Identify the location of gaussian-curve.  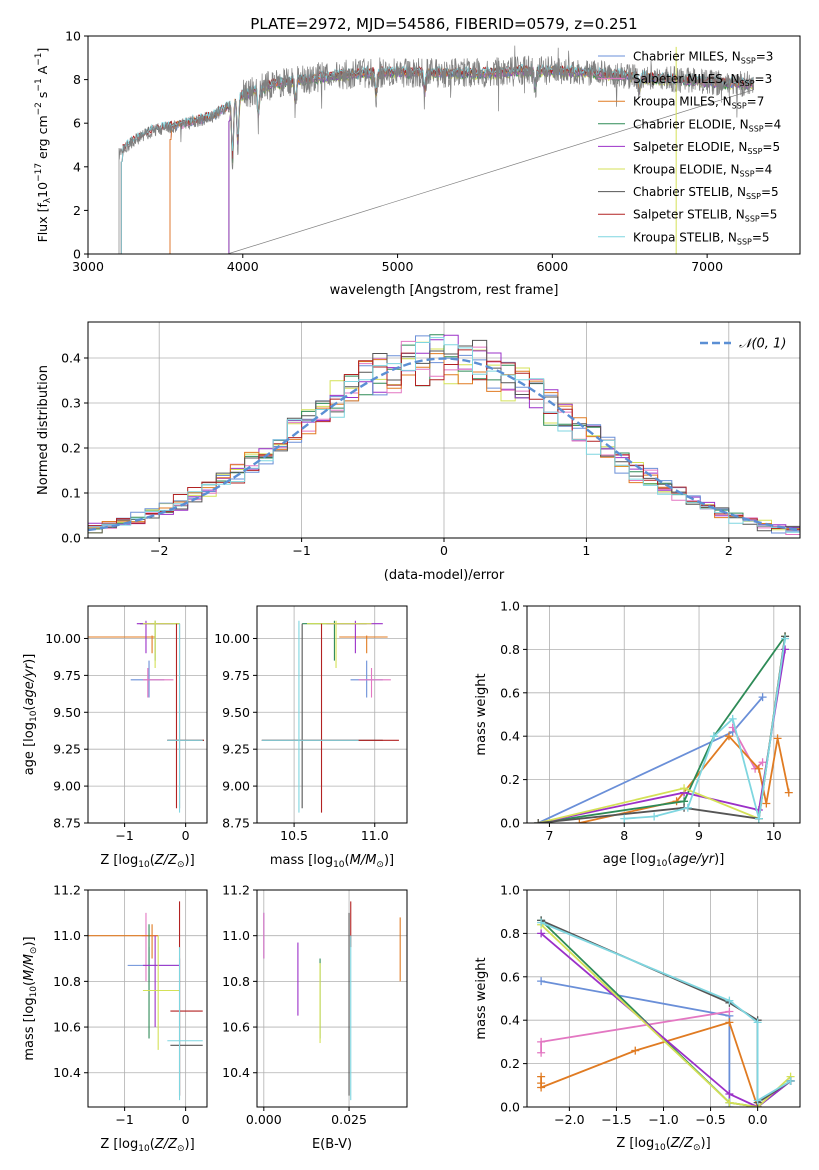
(444, 444).